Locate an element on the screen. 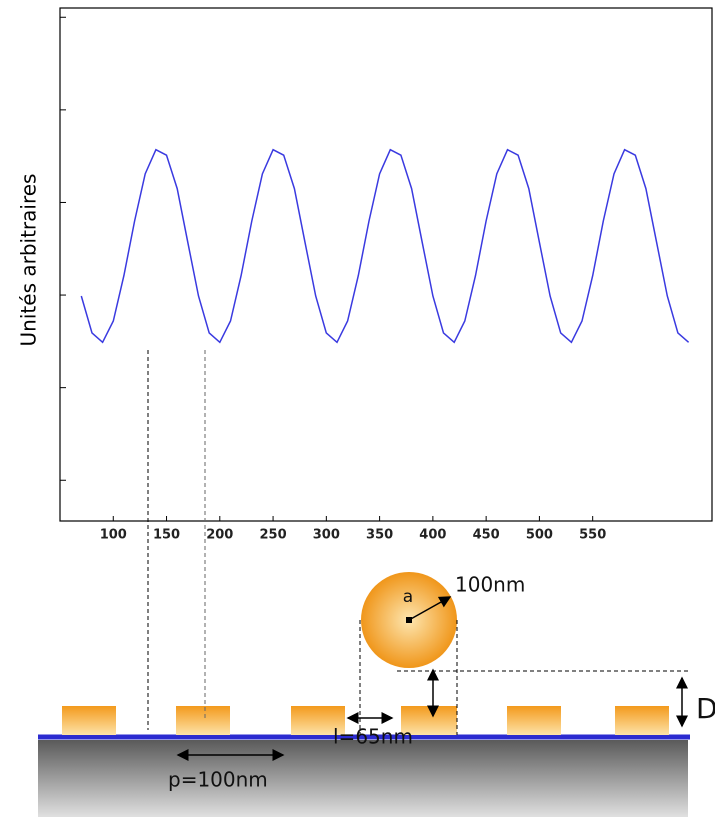 The image size is (715, 817). center-dot is located at coordinates (409, 620).